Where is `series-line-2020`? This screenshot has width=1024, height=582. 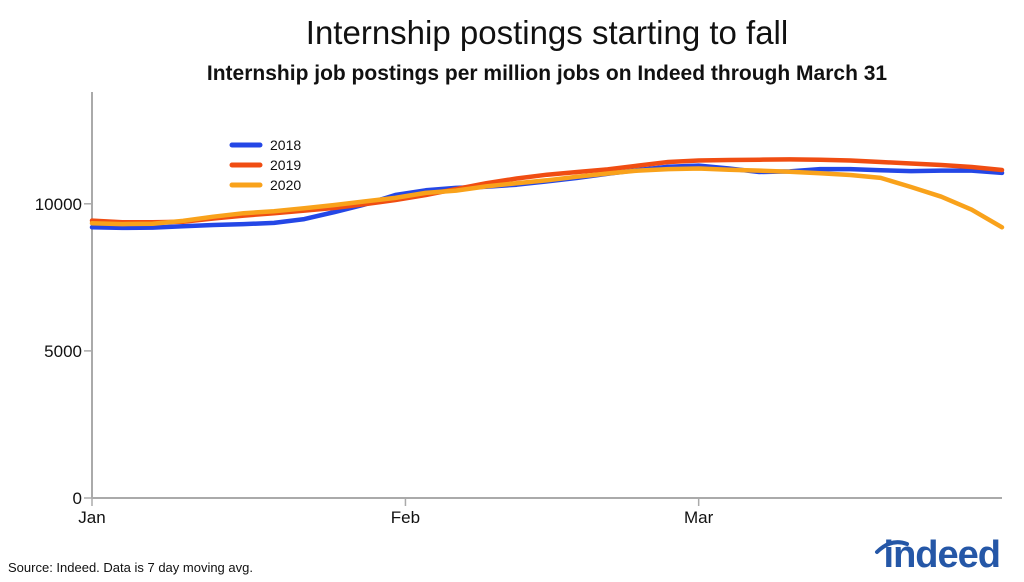
series-line-2020 is located at coordinates (547, 198).